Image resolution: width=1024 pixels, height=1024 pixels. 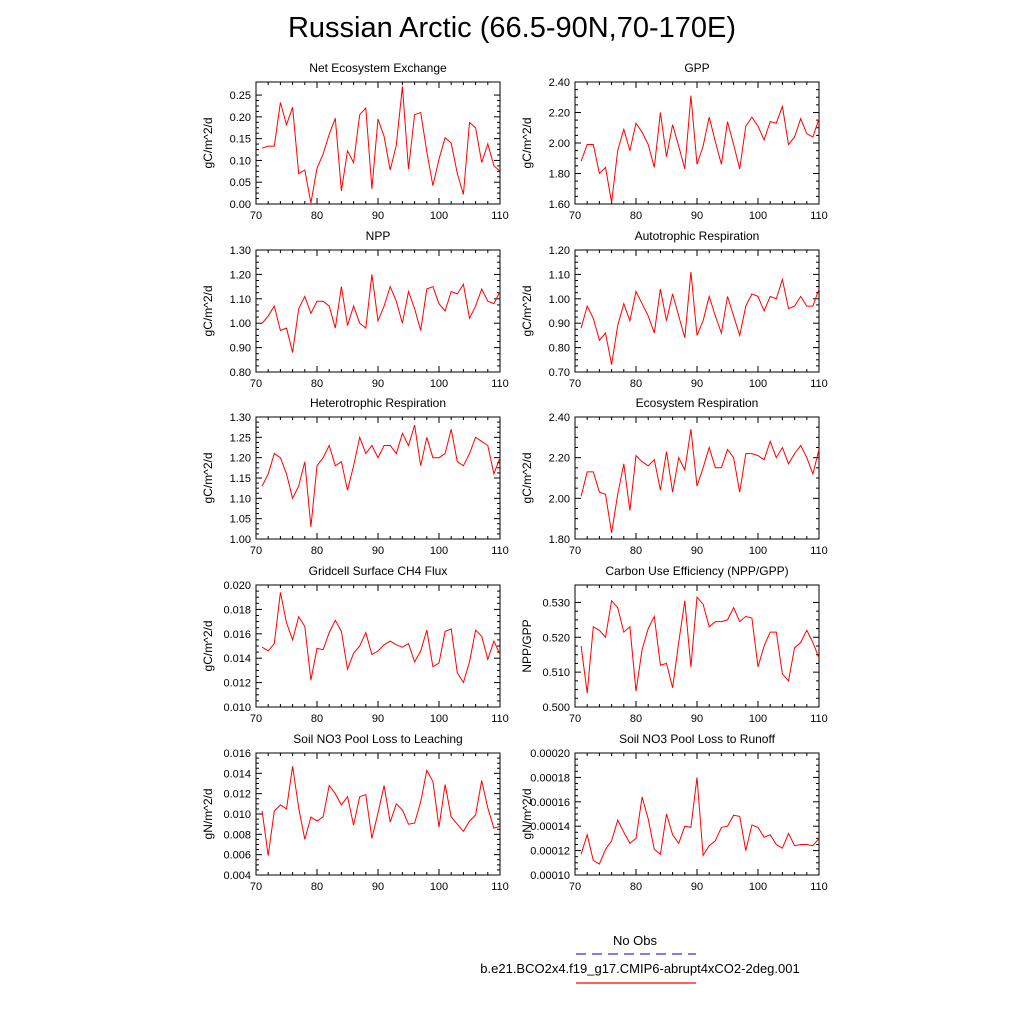 What do you see at coordinates (559, 251) in the screenshot?
I see `y-tick-label: 1.20` at bounding box center [559, 251].